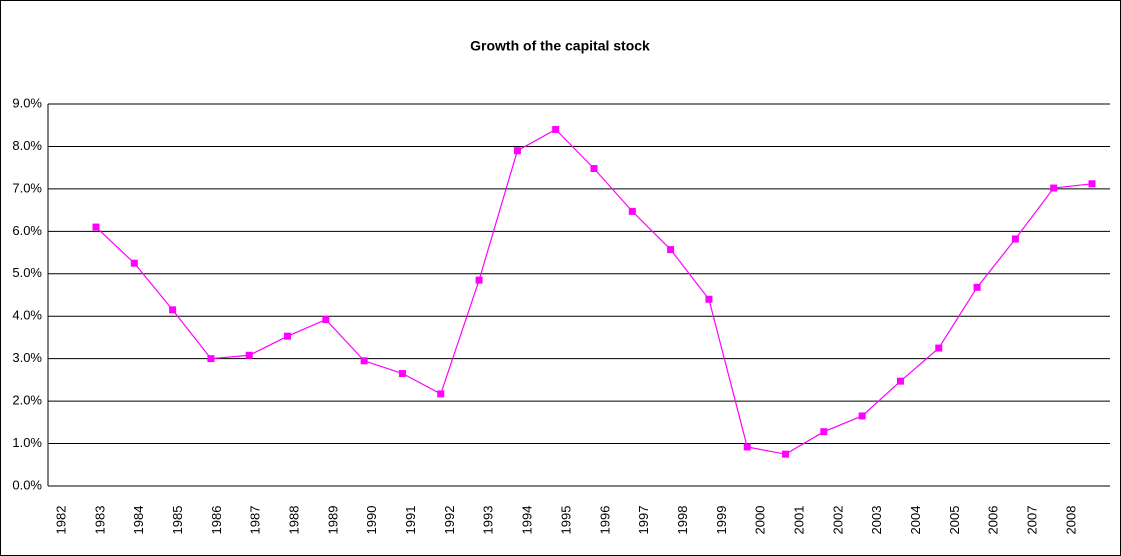 The height and width of the screenshot is (556, 1121). Describe the element at coordinates (99, 520) in the screenshot. I see `x-tick-label: 1983` at that location.